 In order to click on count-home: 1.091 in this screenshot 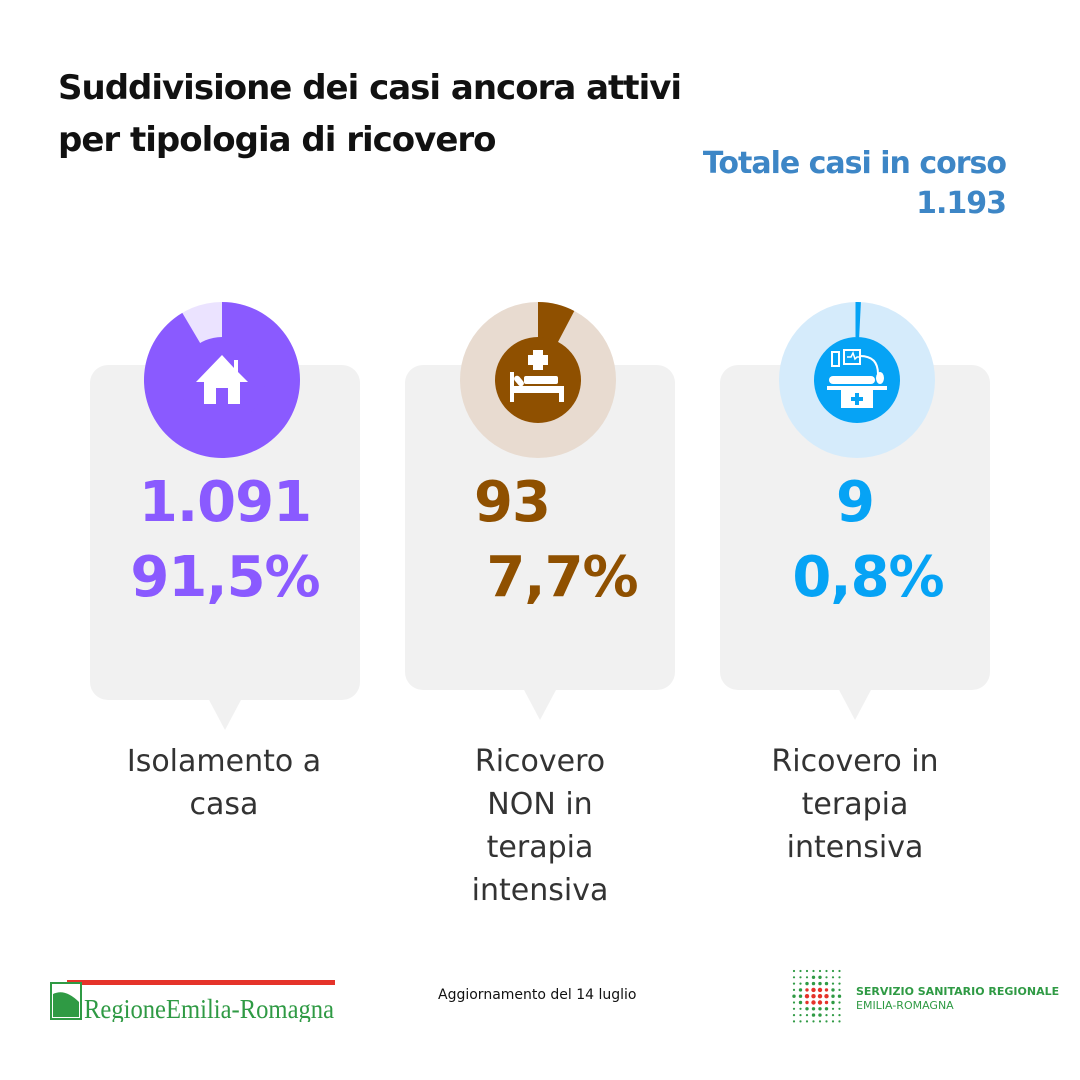, I will do `click(225, 502)`.